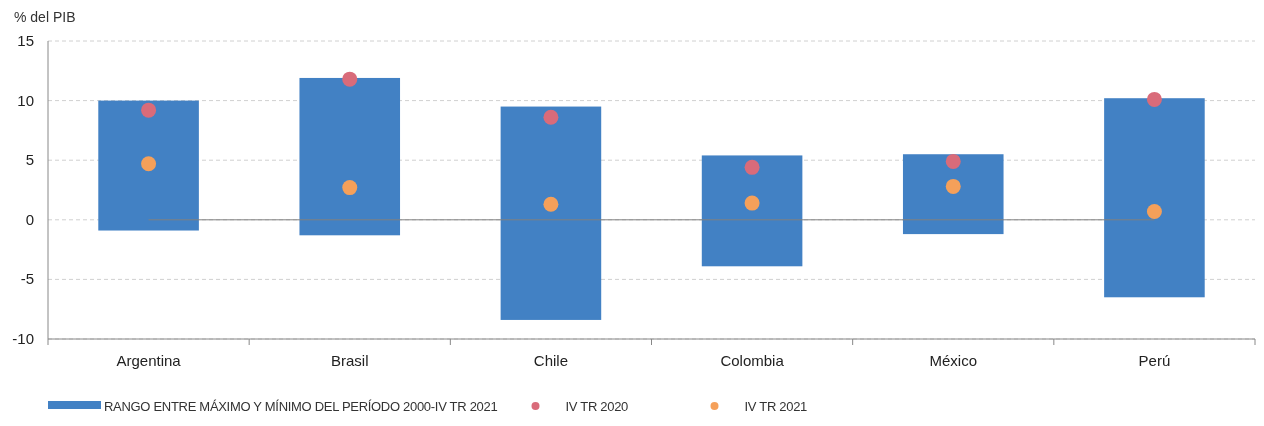  Describe the element at coordinates (23, 338) in the screenshot. I see `y-tick-label: -10` at that location.